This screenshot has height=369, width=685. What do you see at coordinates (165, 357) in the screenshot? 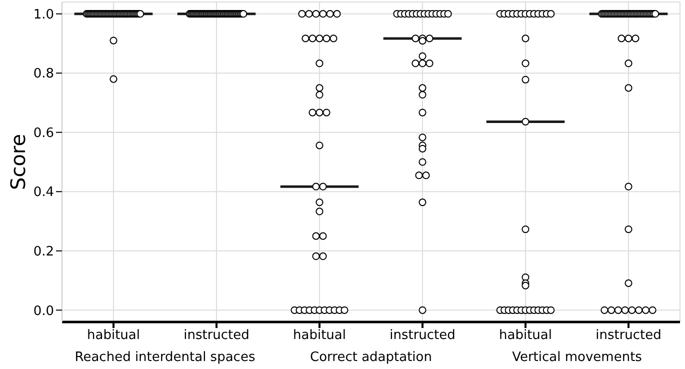
I see `text: Reached interdental spaces` at bounding box center [165, 357].